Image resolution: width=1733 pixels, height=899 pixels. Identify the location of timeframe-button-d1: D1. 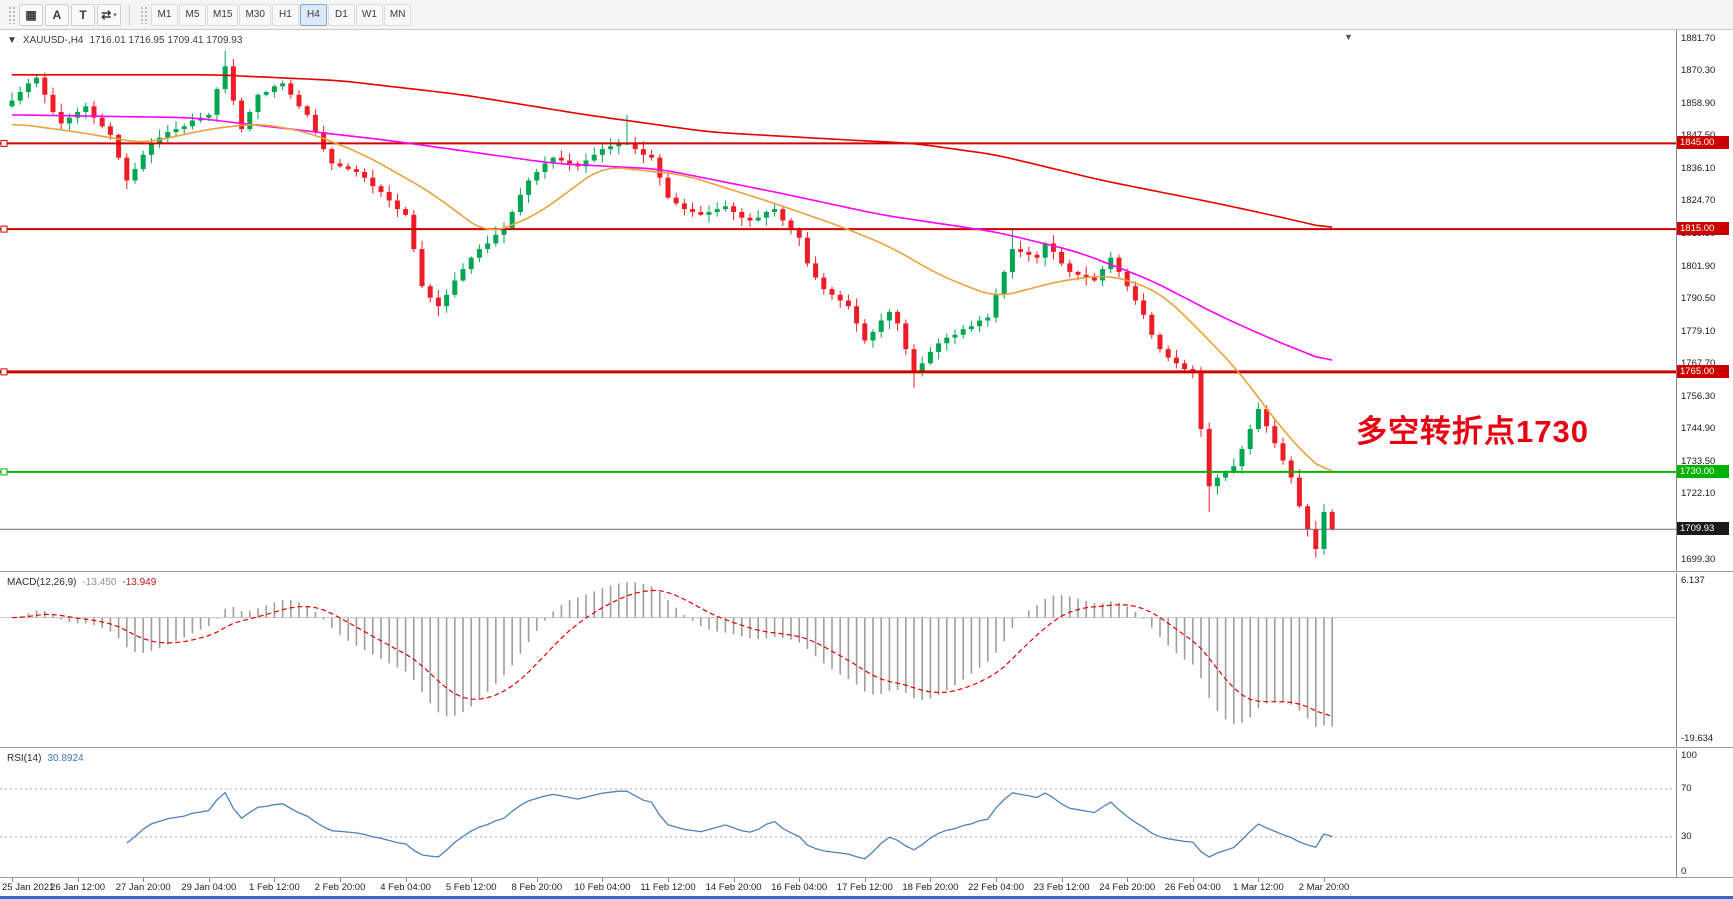
(341, 14).